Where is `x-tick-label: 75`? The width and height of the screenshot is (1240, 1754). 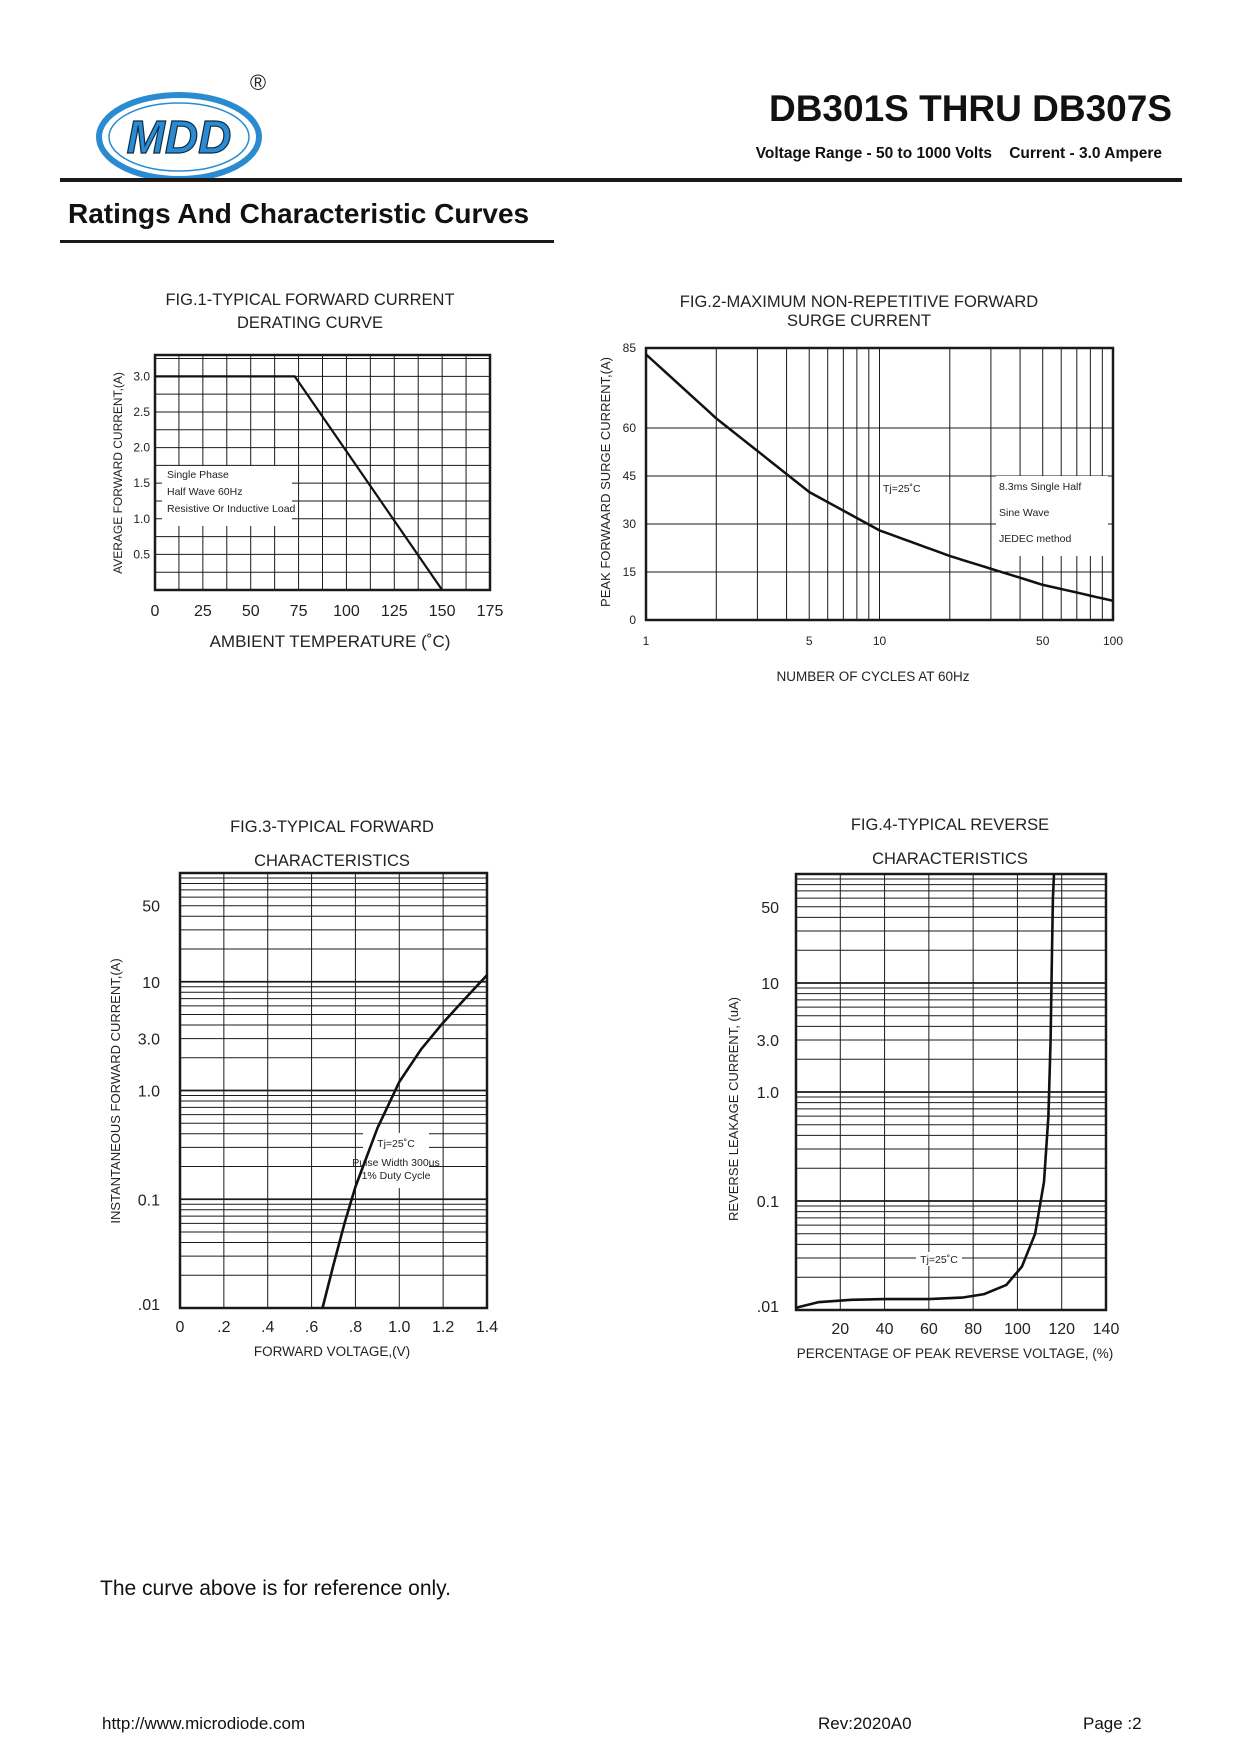
x-tick-label: 75 is located at coordinates (299, 611).